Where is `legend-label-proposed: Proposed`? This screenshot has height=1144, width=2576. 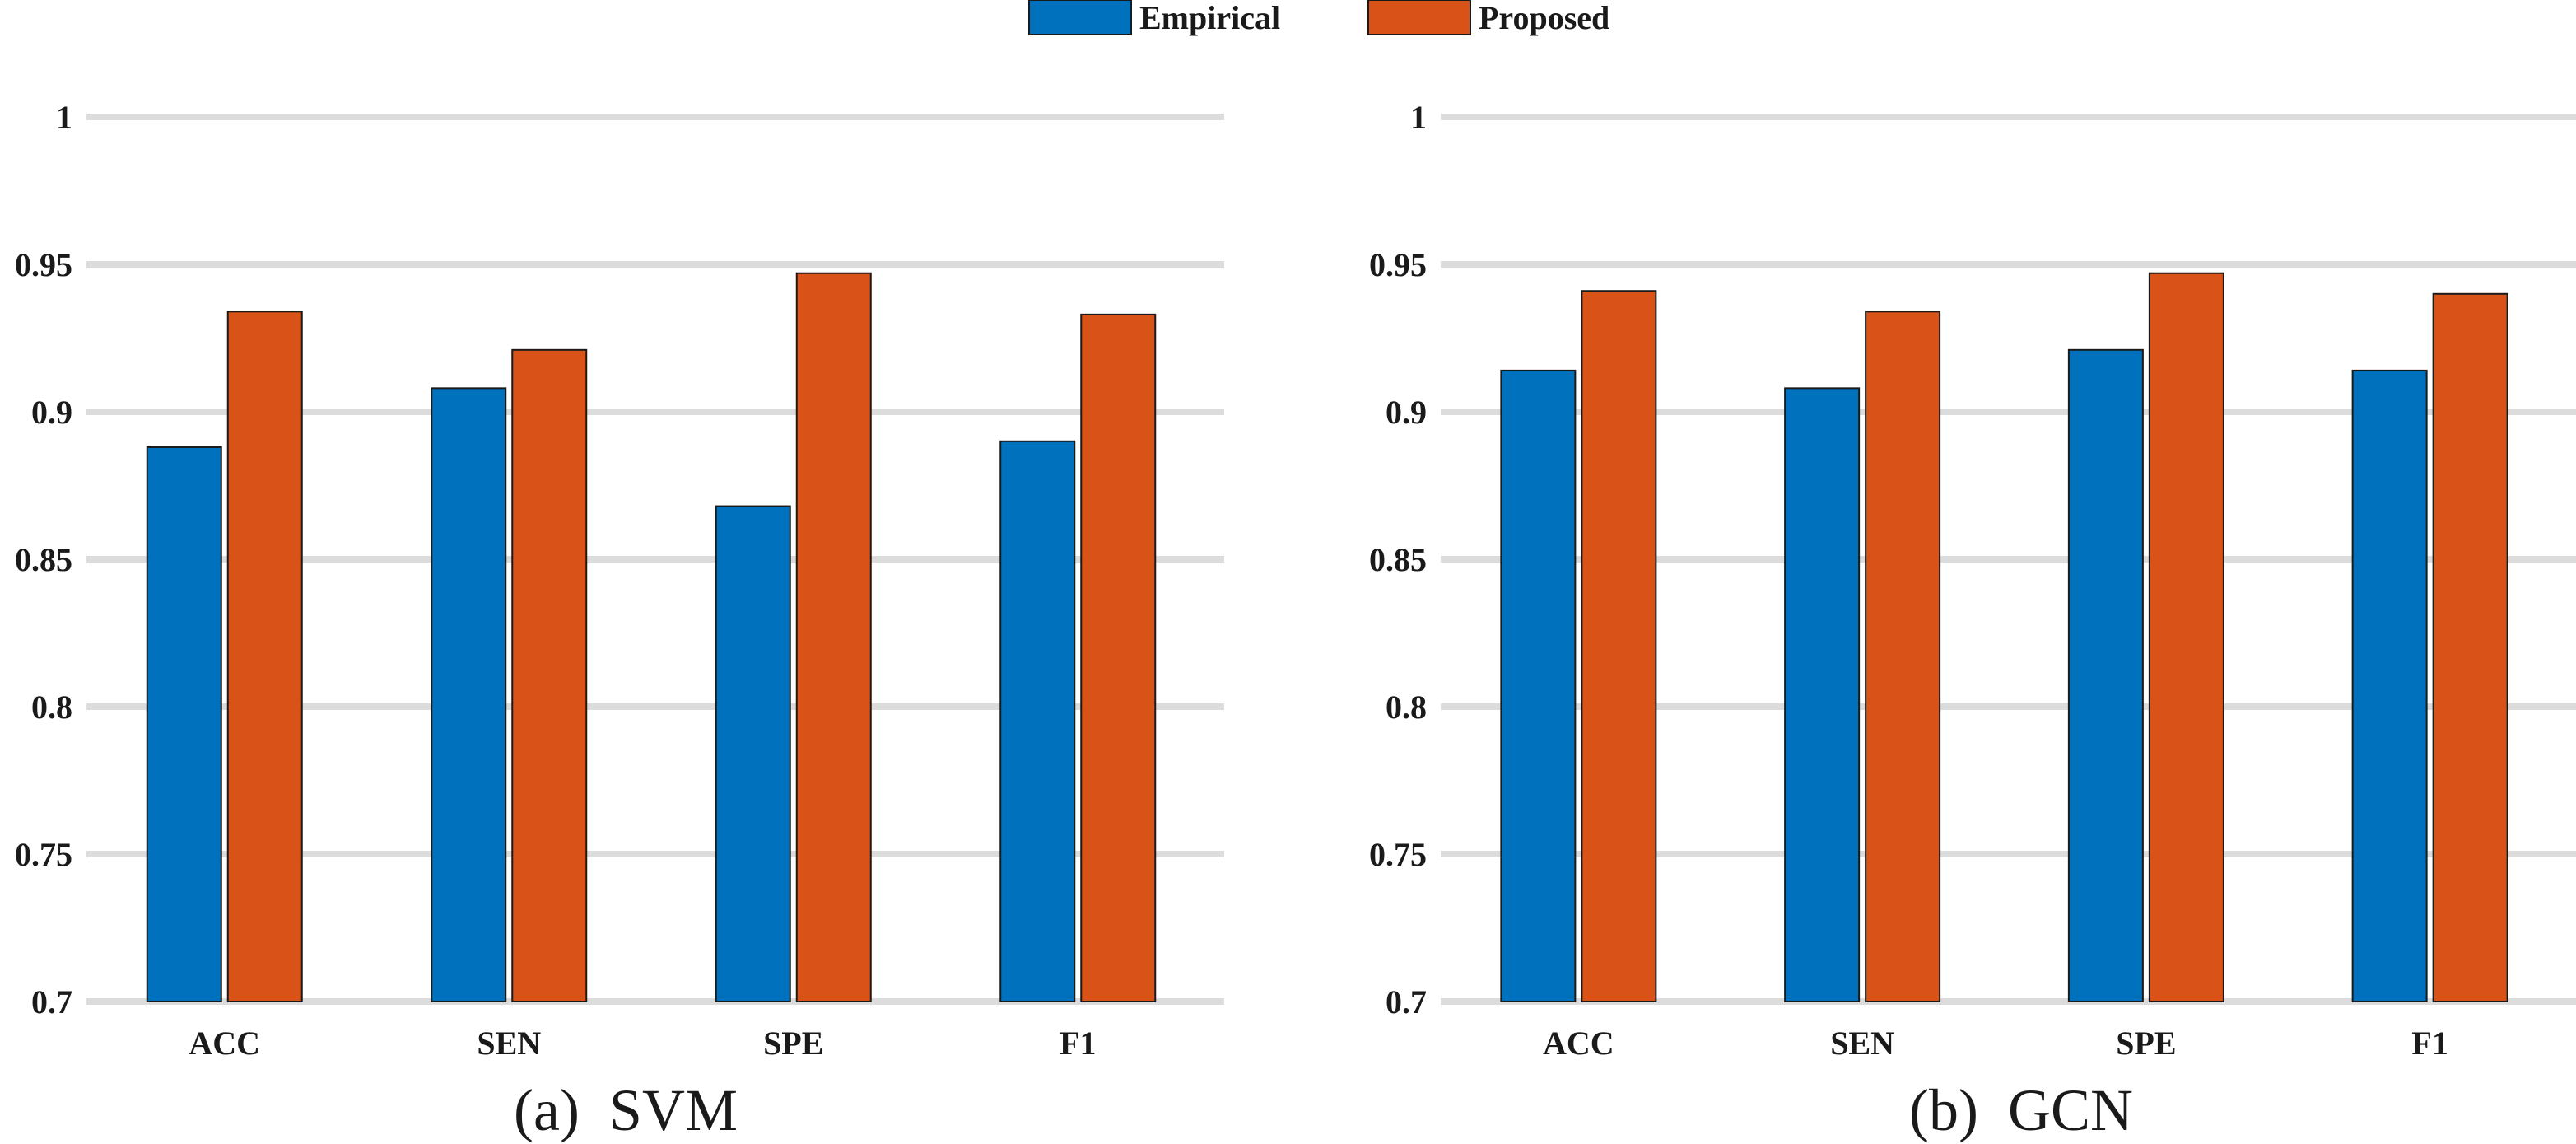 legend-label-proposed: Proposed is located at coordinates (1544, 18).